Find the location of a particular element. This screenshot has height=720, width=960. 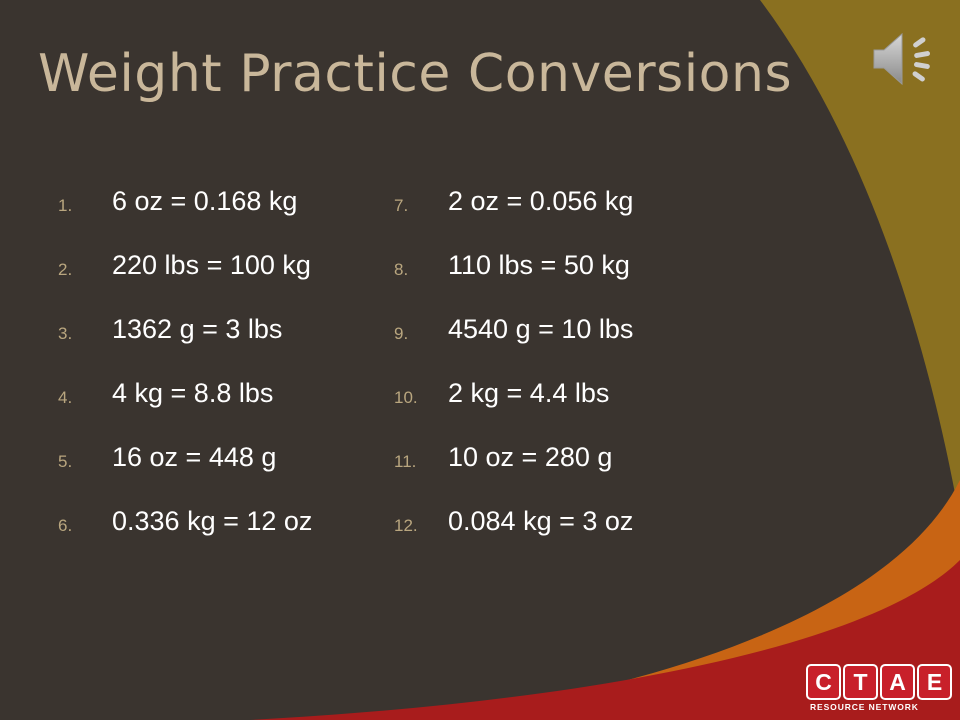

item-text: 2 kg = 4.4 lbs is located at coordinates (529, 393).